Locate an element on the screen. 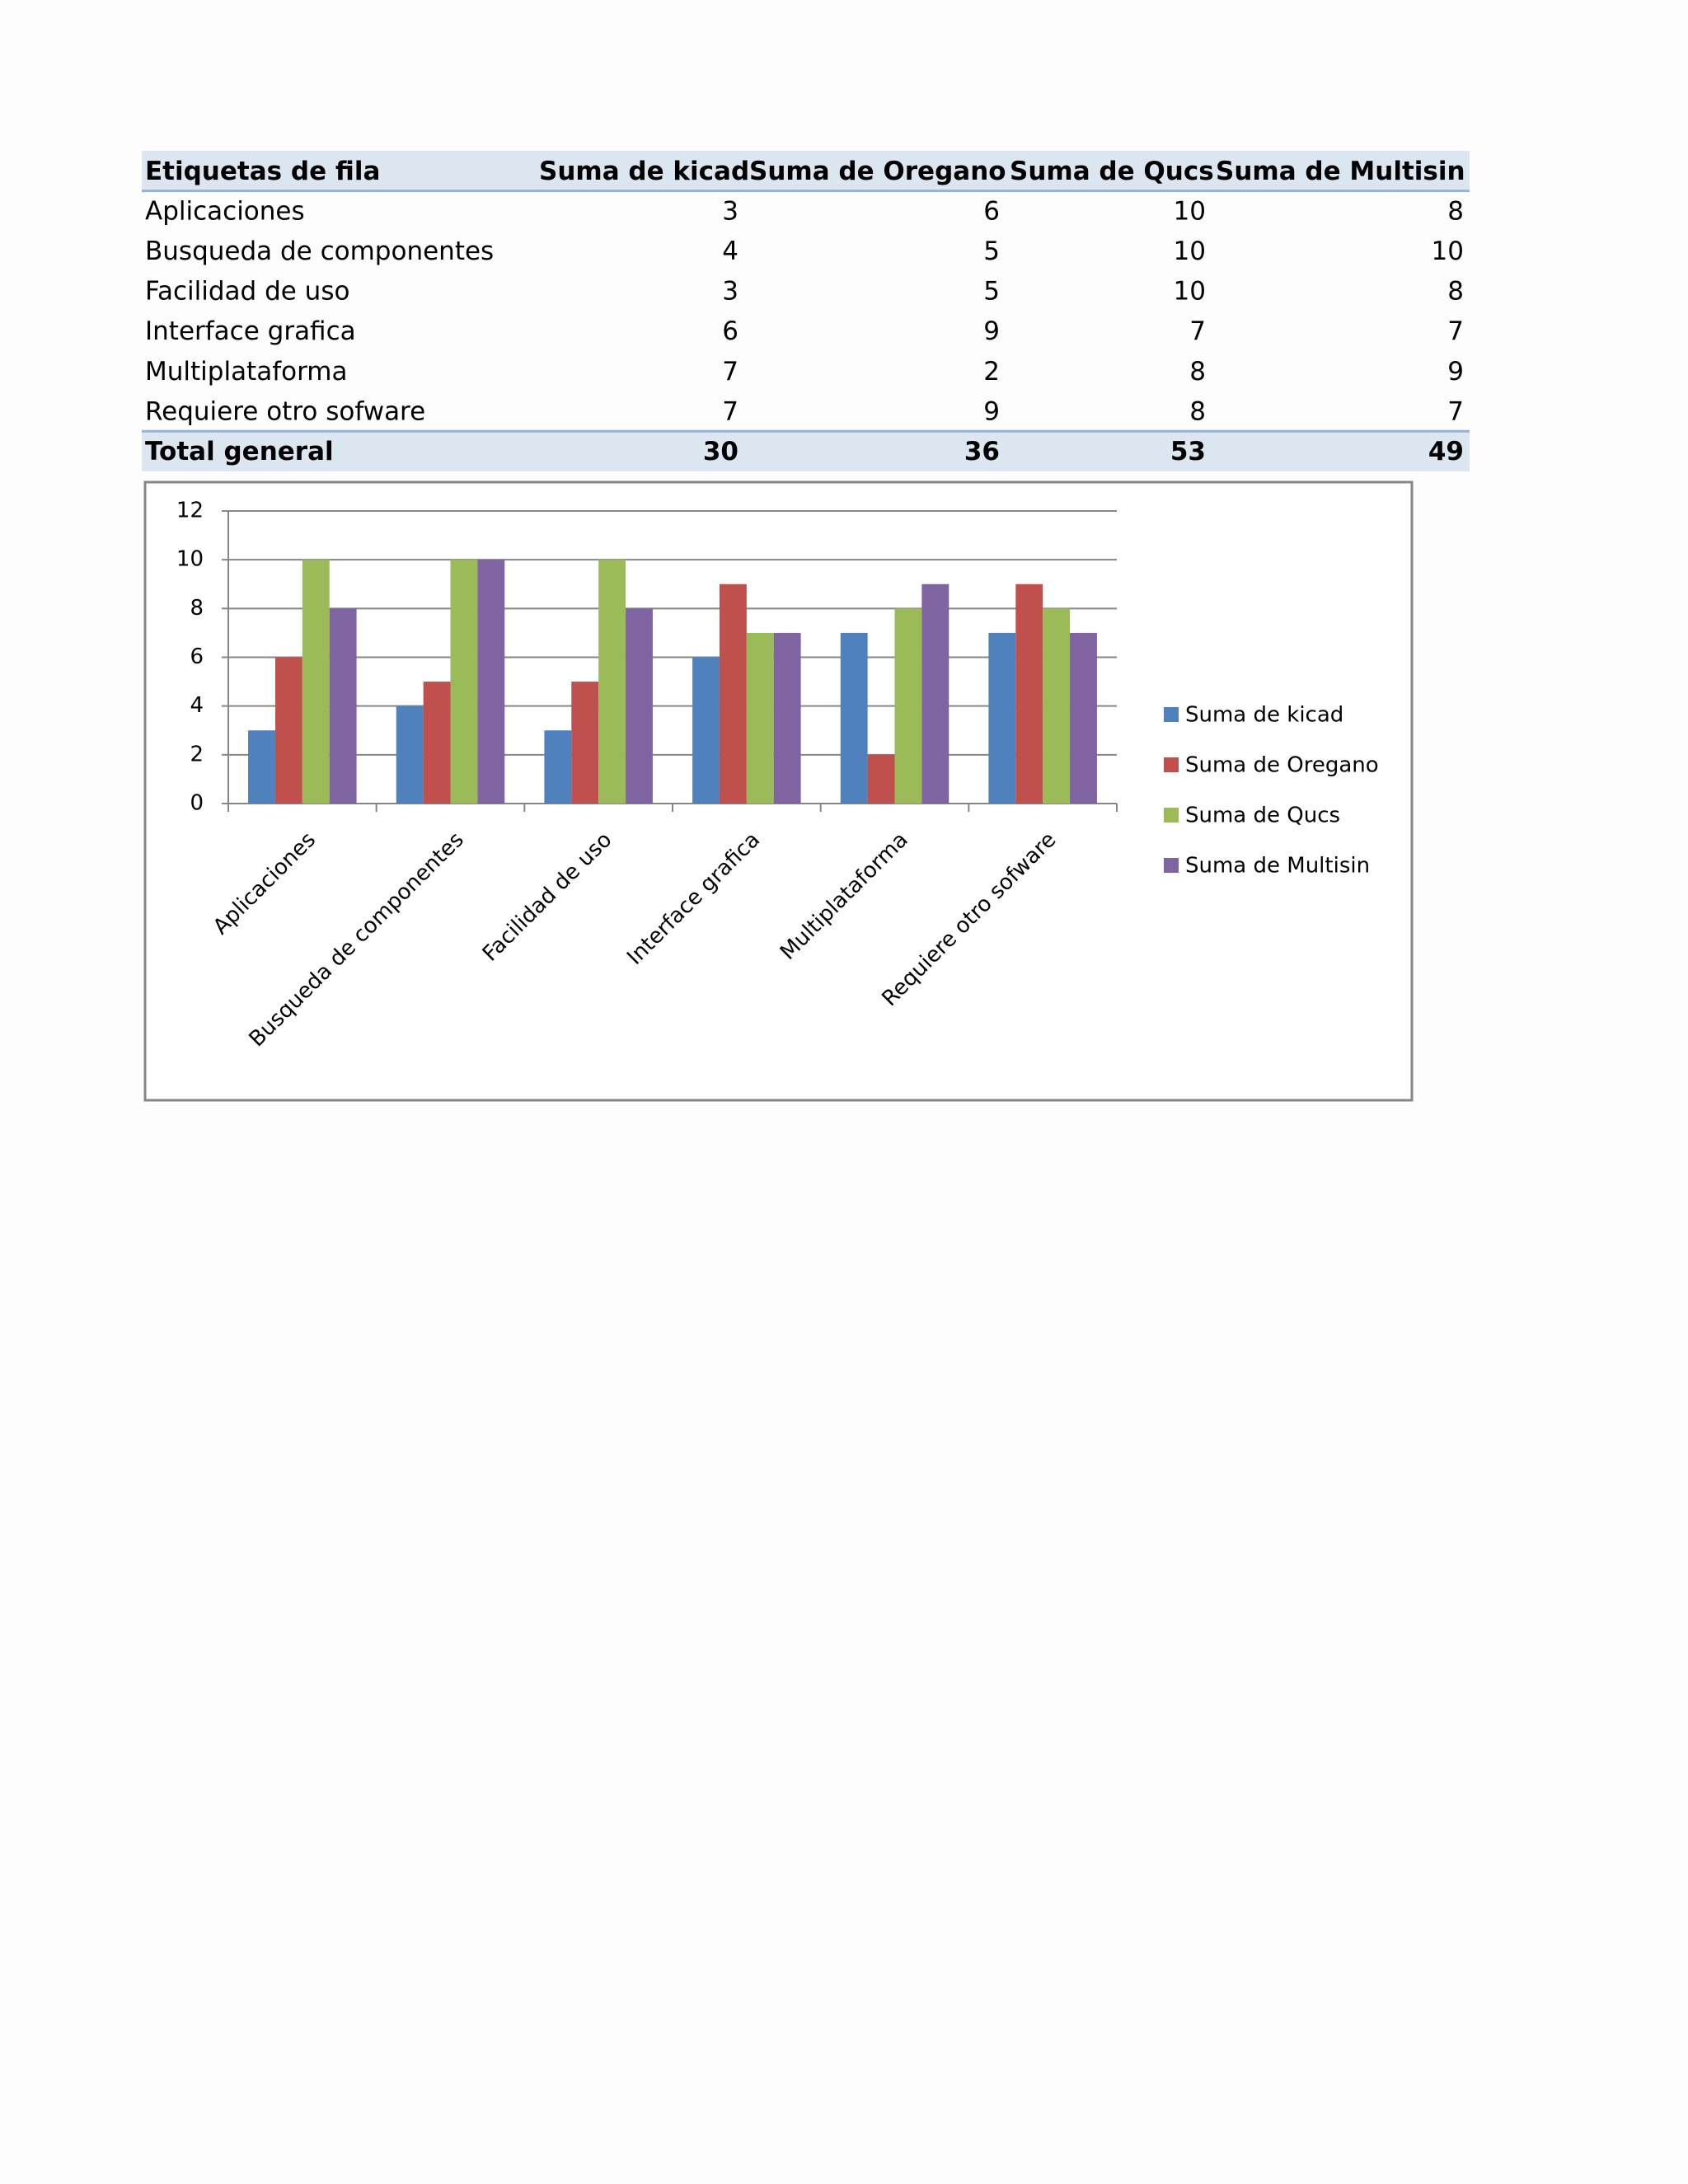  total-label: Total general is located at coordinates (240, 451).